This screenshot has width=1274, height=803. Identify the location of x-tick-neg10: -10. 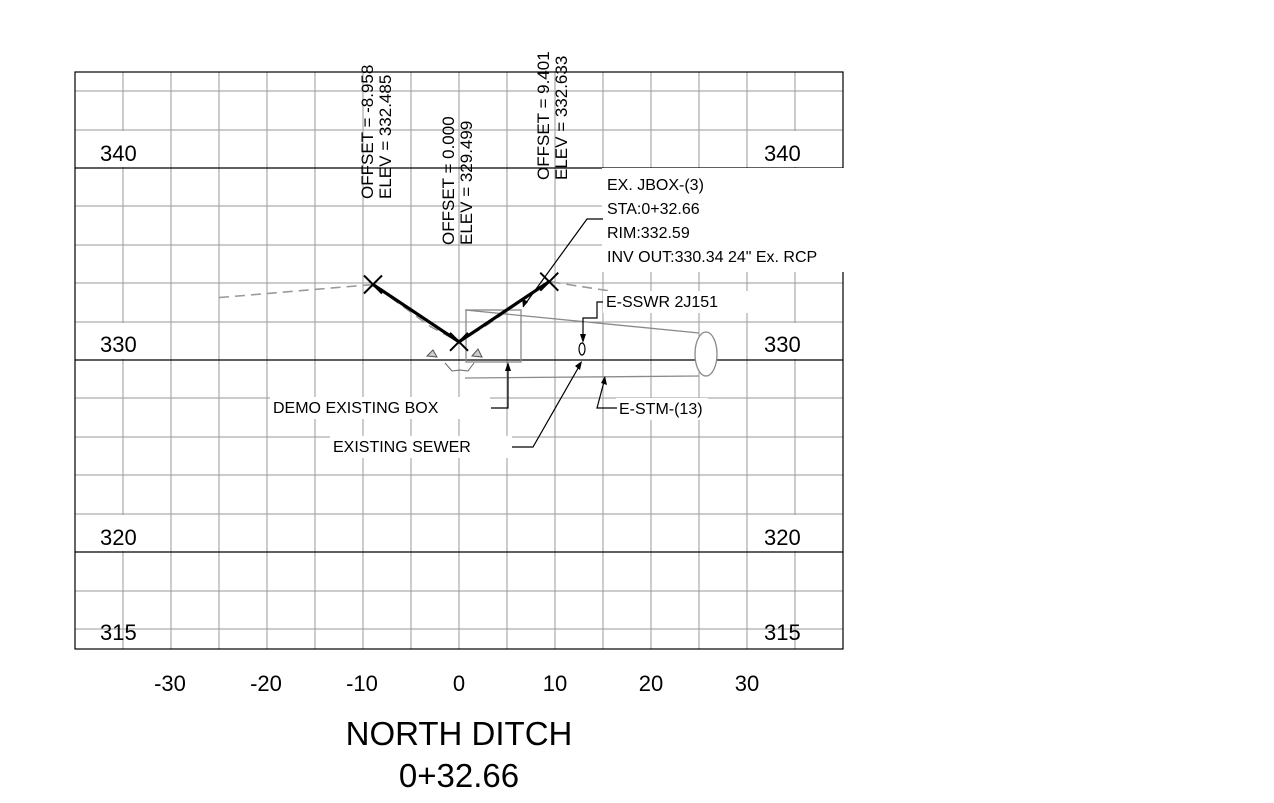
(362, 683).